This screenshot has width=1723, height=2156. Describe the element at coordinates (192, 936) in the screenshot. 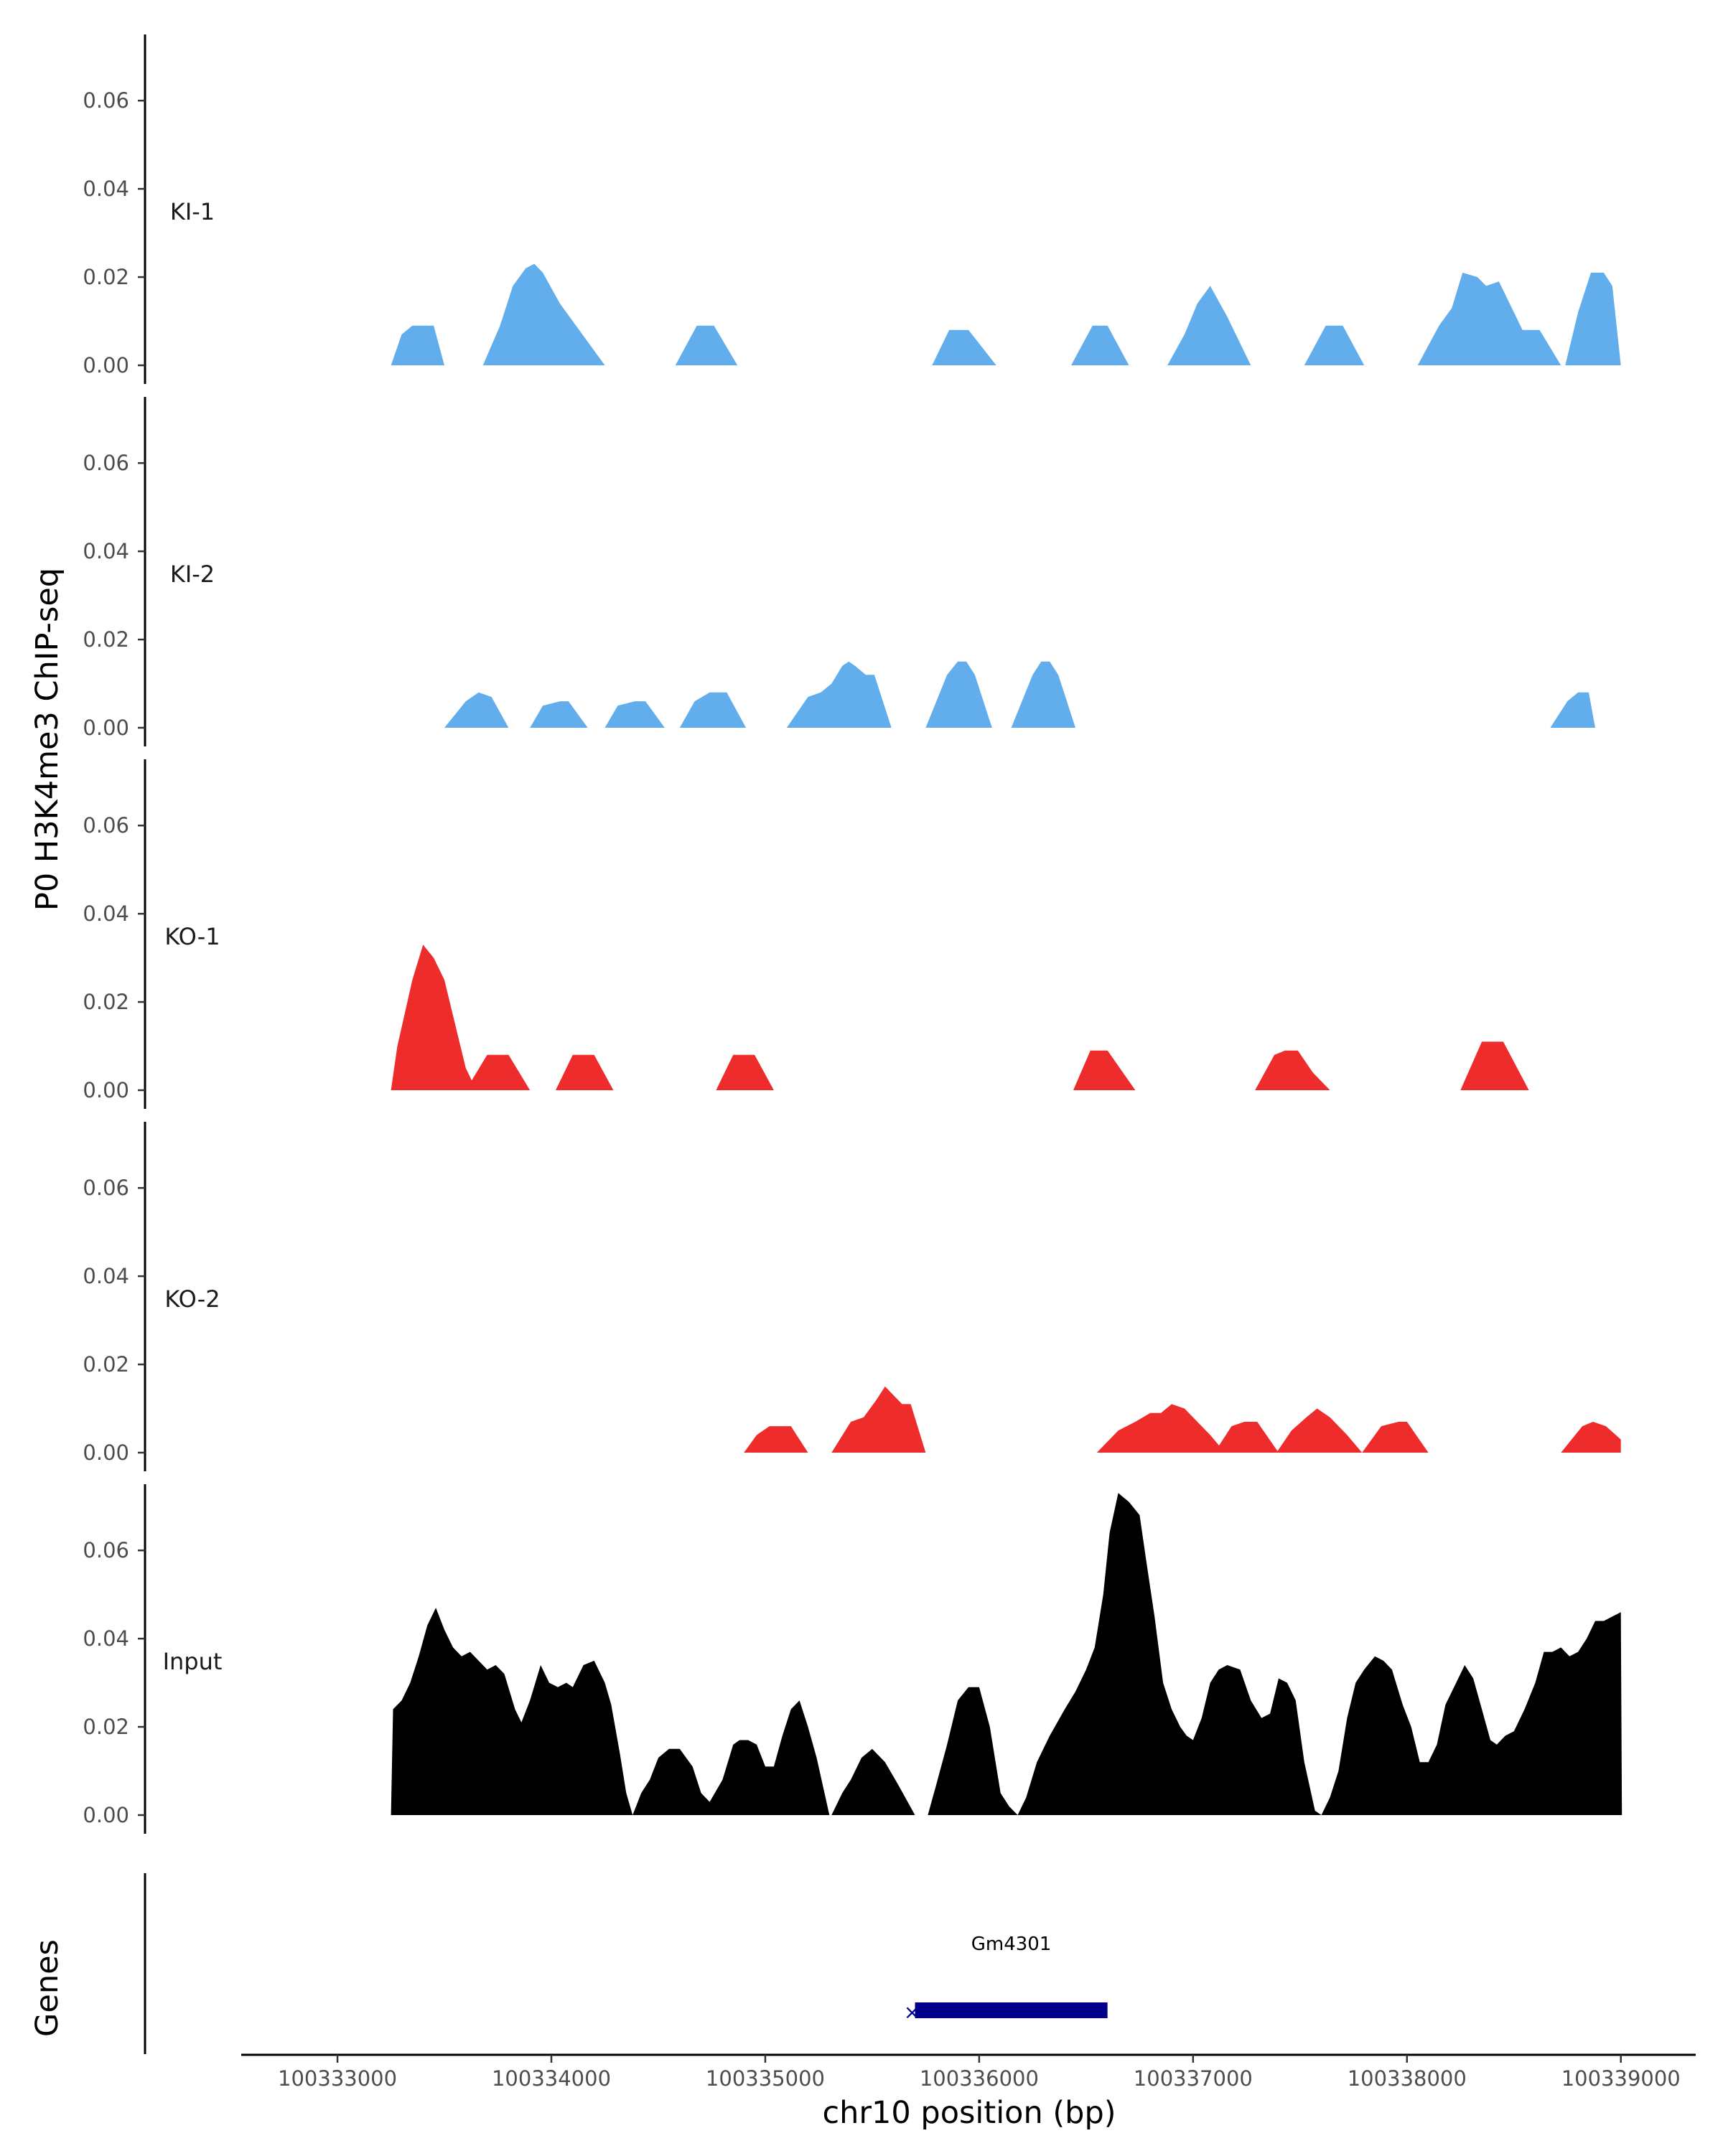

I see `track-label-ko-1: KO-1` at that location.